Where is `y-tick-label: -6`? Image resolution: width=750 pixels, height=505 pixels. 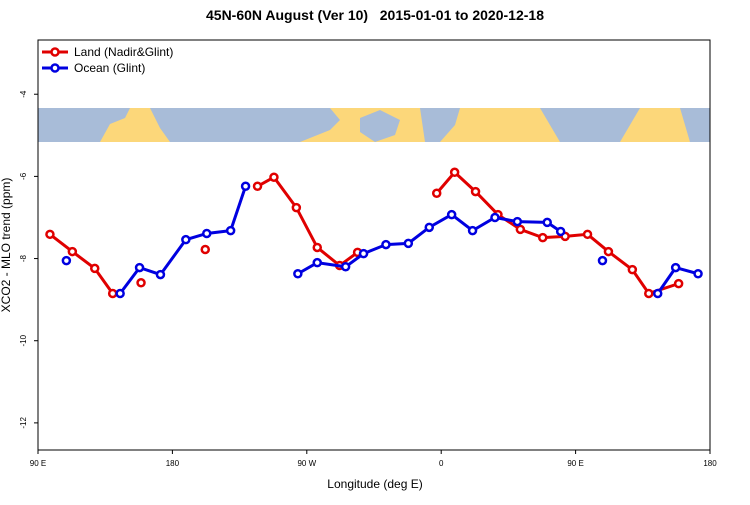 y-tick-label: -6 is located at coordinates (23, 176).